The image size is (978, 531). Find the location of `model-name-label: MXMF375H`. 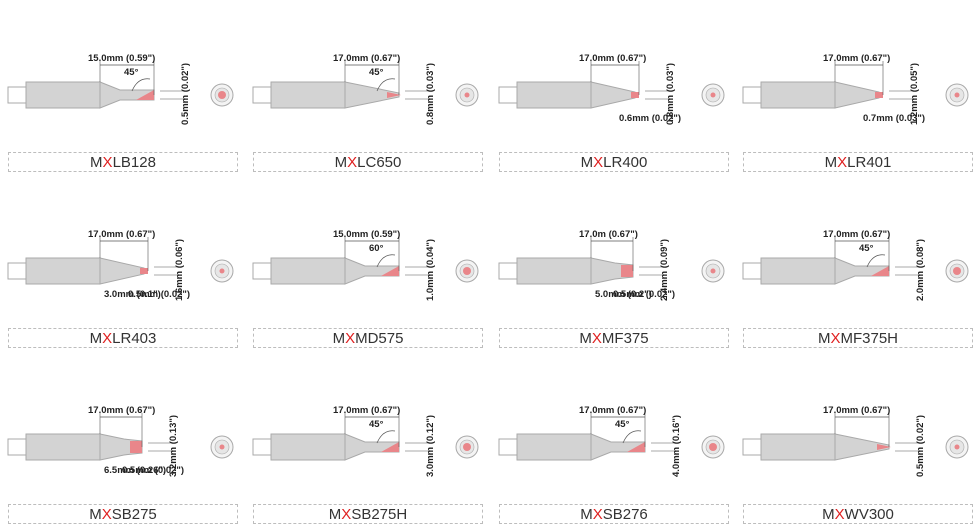

model-name-label: MXMF375H is located at coordinates (858, 338).